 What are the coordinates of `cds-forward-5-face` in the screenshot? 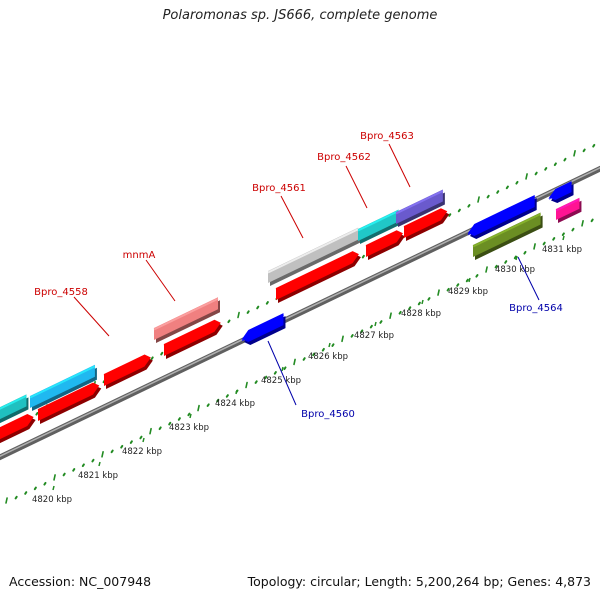 It's located at (317, 275).